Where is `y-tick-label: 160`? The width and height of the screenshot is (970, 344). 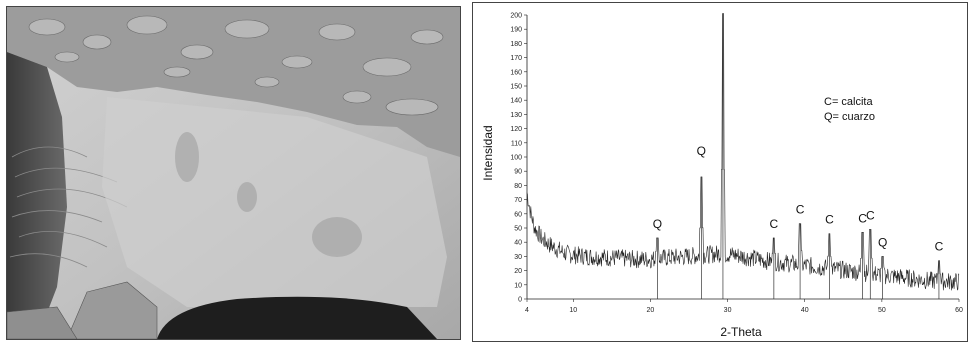
y-tick-label: 160 is located at coordinates (516, 72).